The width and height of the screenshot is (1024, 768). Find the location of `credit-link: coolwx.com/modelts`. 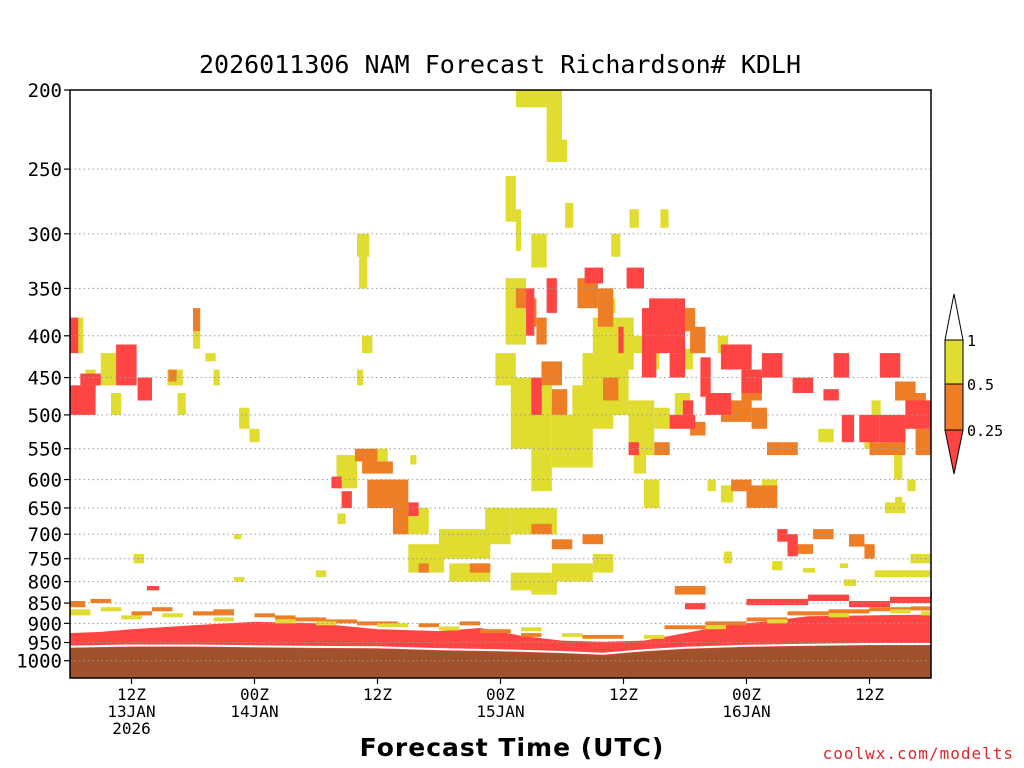

credit-link: coolwx.com/modelts is located at coordinates (918, 753).